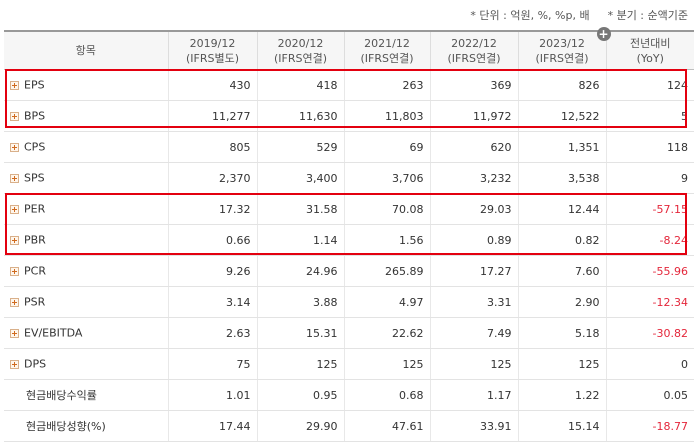  I want to click on table-row: PCR 9.26 24.96 265.89 17.27 7.60 -55.96, so click(349, 271).